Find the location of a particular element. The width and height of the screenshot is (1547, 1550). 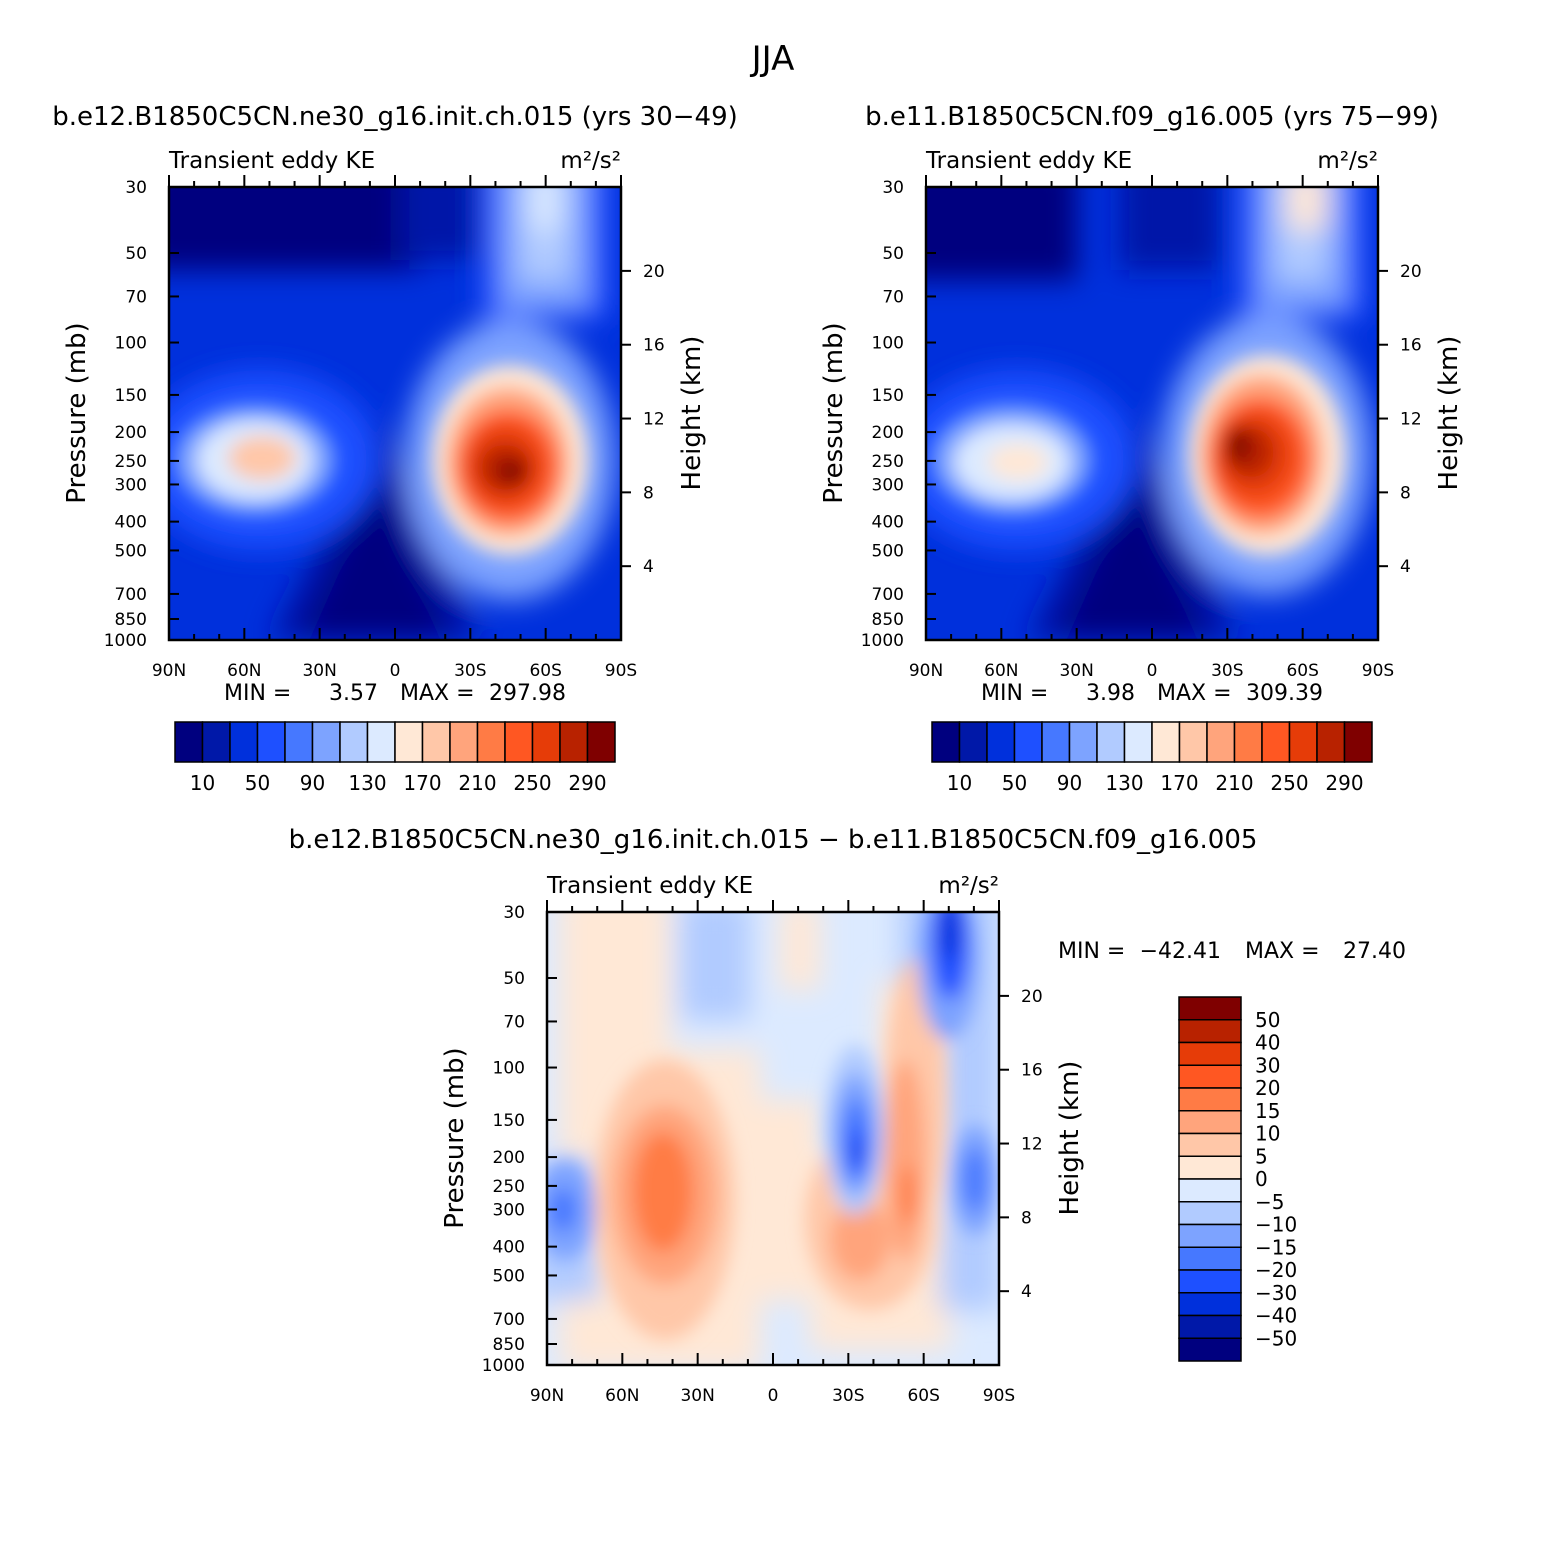

panel-1-colorbar: 10 50 90 130 170 210 250 290 is located at coordinates (395, 758).